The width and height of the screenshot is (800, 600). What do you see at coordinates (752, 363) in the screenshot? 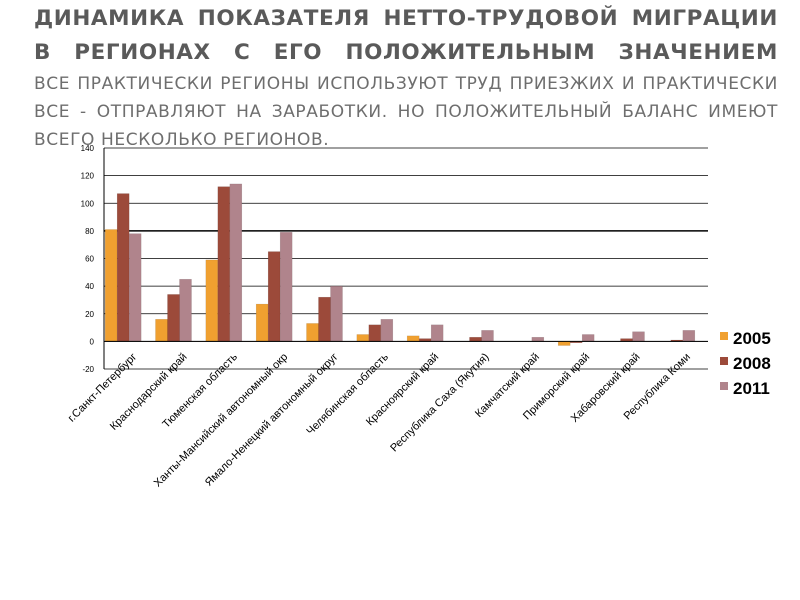
I see `legend-label-2008: 2008` at bounding box center [752, 363].